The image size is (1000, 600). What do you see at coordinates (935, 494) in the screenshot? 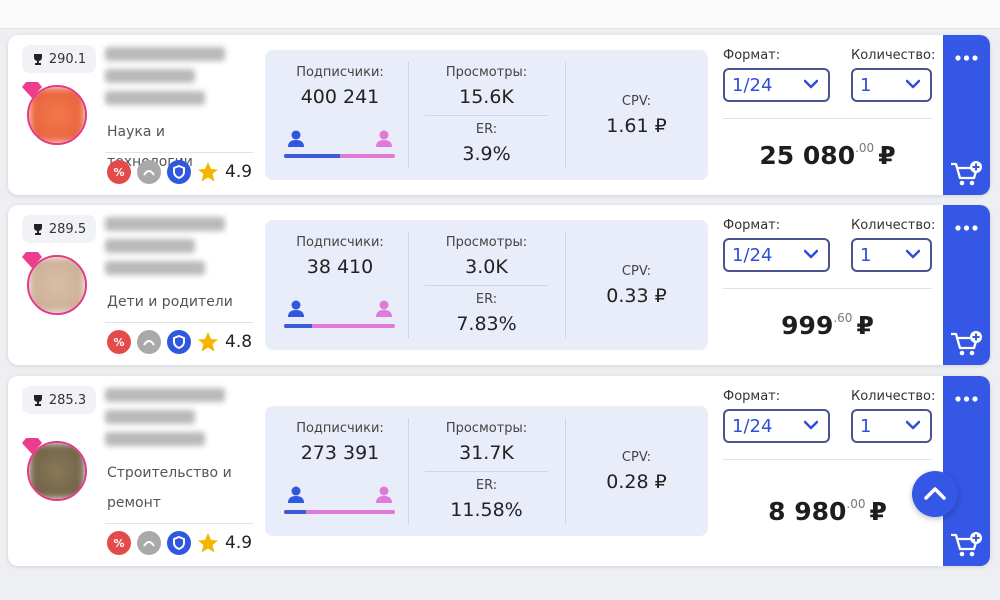
I see `scroll-up-button` at bounding box center [935, 494].